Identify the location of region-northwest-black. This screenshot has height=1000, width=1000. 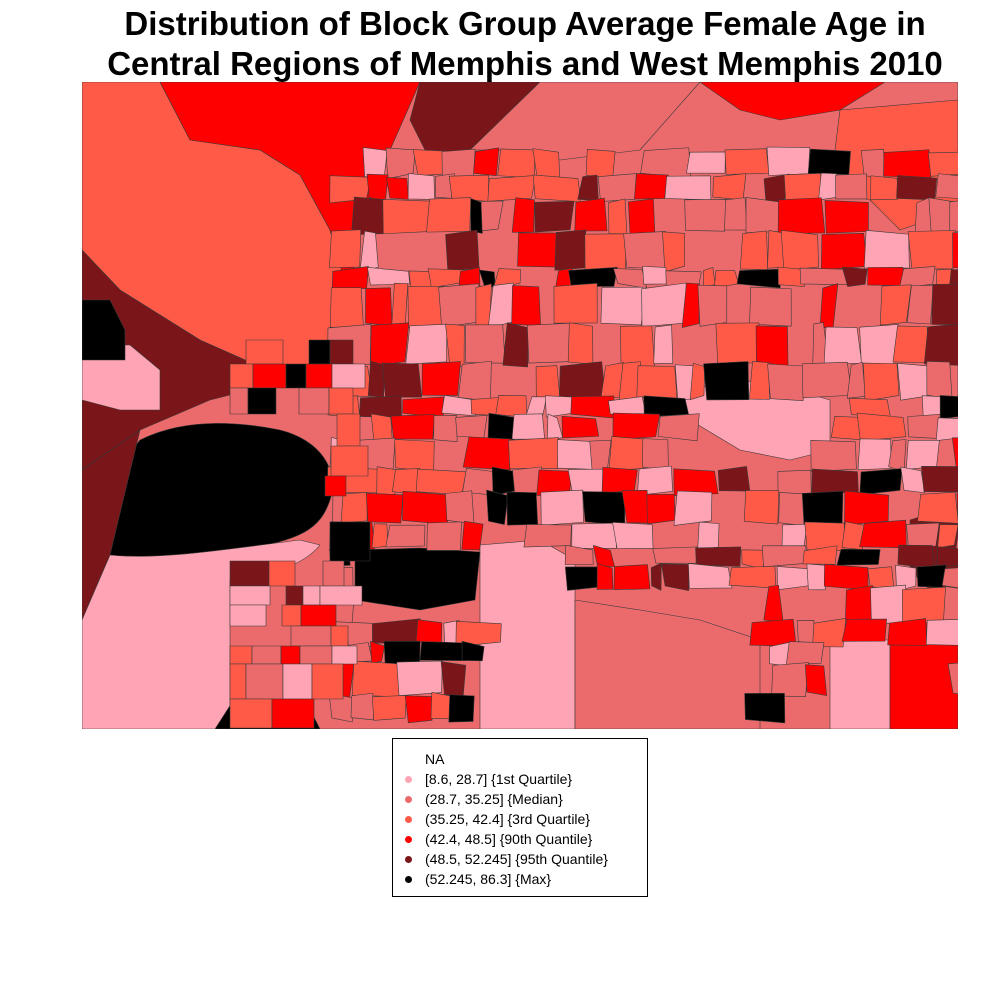
(104, 330).